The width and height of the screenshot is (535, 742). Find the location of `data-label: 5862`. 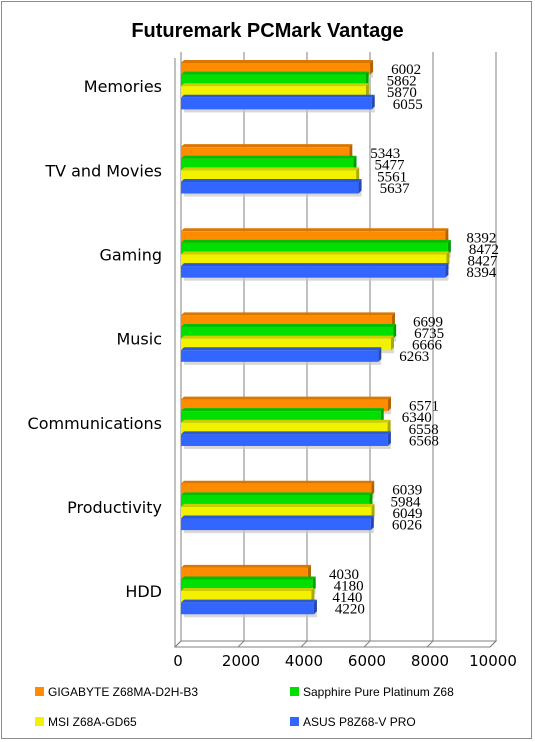

data-label: 5862 is located at coordinates (402, 82).